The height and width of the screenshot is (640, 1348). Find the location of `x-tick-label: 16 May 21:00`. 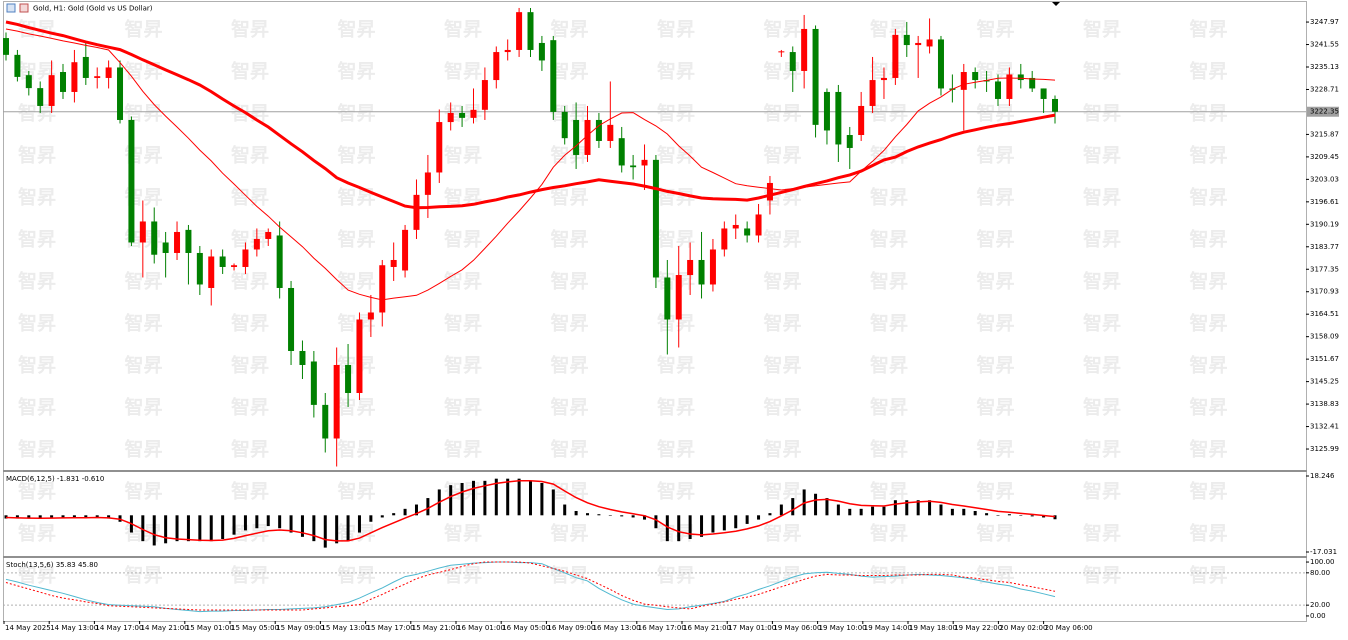

x-tick-label: 16 May 21:00 is located at coordinates (707, 628).